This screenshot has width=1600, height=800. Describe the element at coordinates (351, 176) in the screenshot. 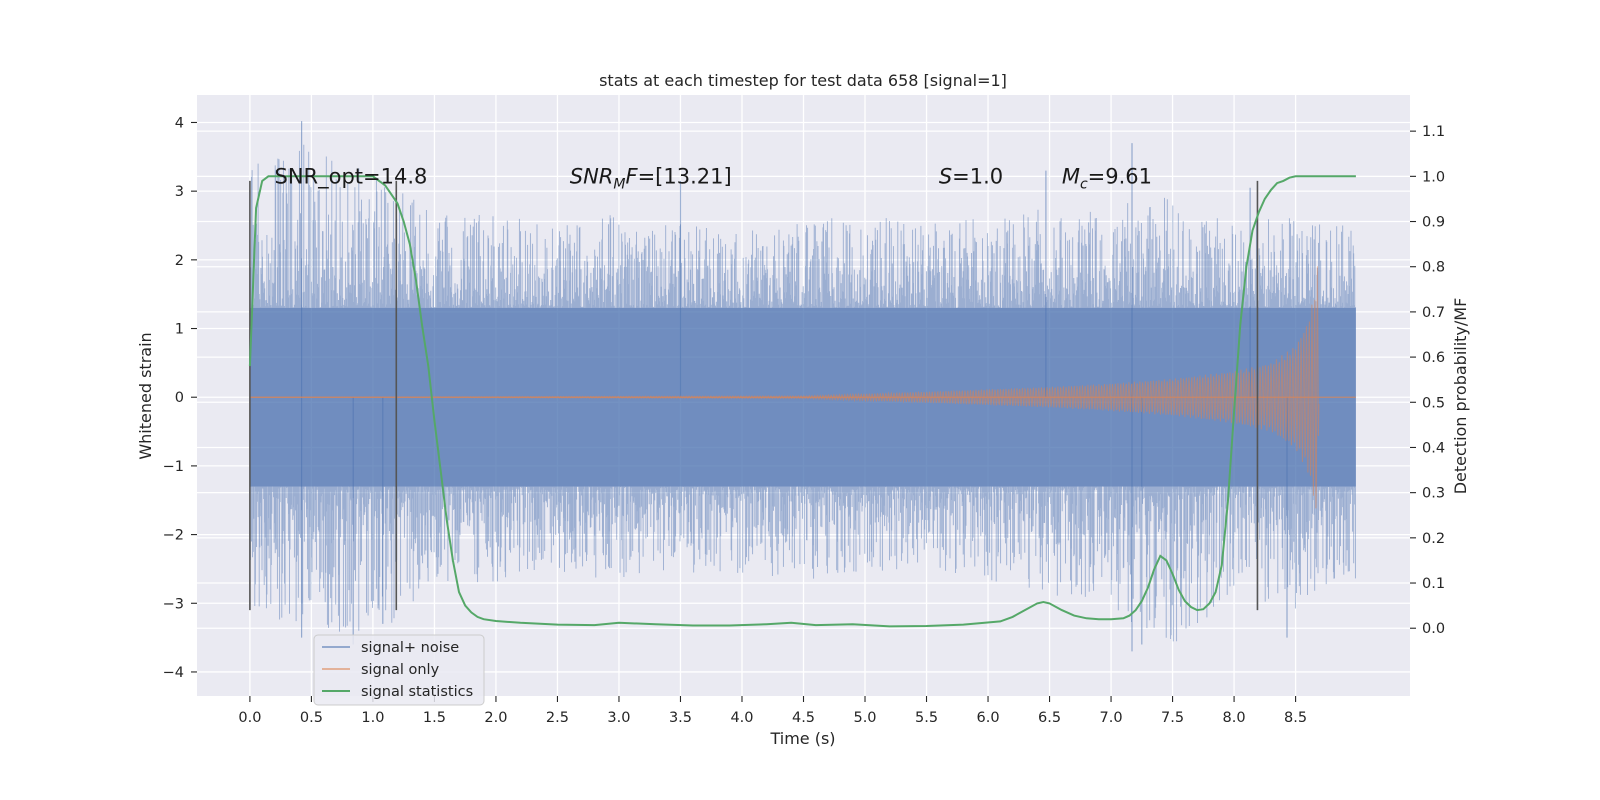

I see `annotation-snr-opt: SNR_opt=14.8` at that location.